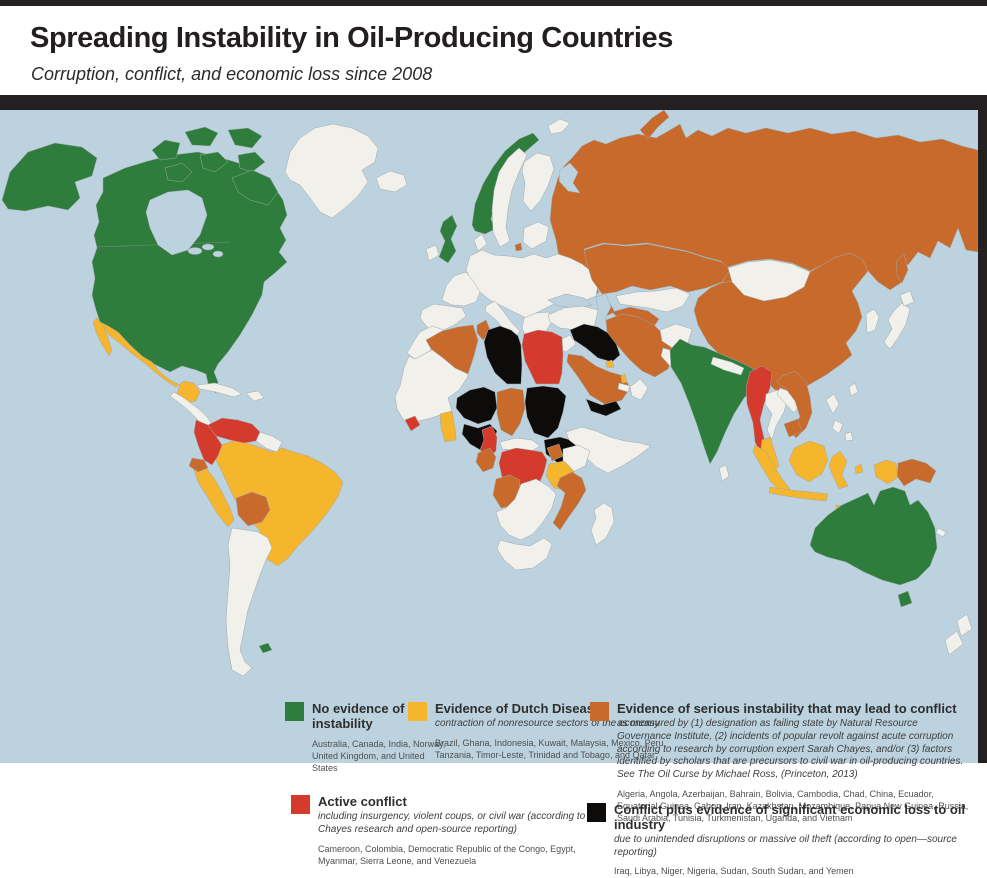 The height and width of the screenshot is (878, 987). I want to click on country-russia, so click(764, 211).